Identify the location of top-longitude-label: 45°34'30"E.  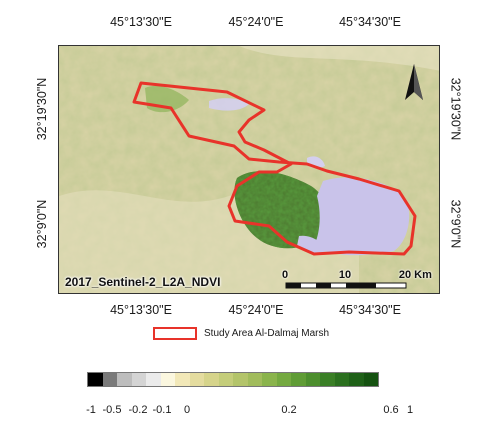
(370, 22).